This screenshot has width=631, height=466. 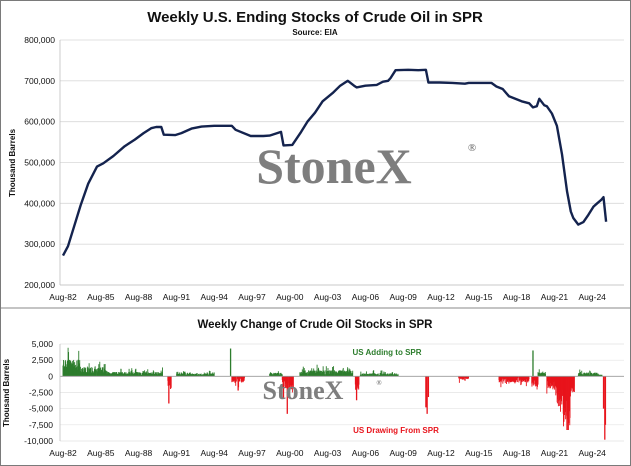 What do you see at coordinates (517, 453) in the screenshot?
I see `x-tick-label: Aug-18` at bounding box center [517, 453].